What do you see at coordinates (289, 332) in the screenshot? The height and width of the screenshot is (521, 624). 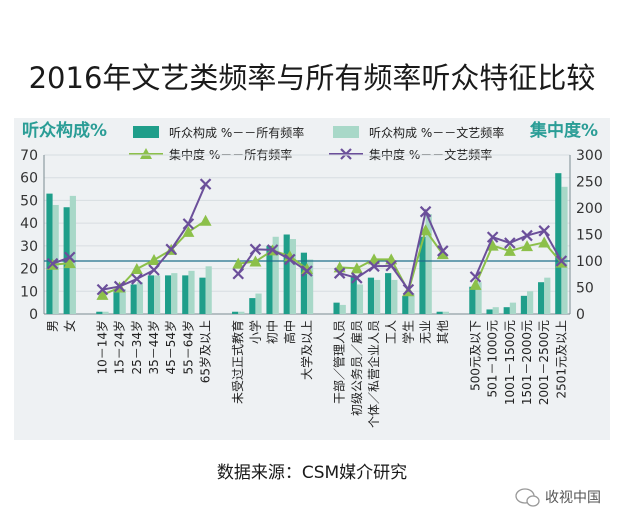 I see `x-tick-label: 高中` at bounding box center [289, 332].